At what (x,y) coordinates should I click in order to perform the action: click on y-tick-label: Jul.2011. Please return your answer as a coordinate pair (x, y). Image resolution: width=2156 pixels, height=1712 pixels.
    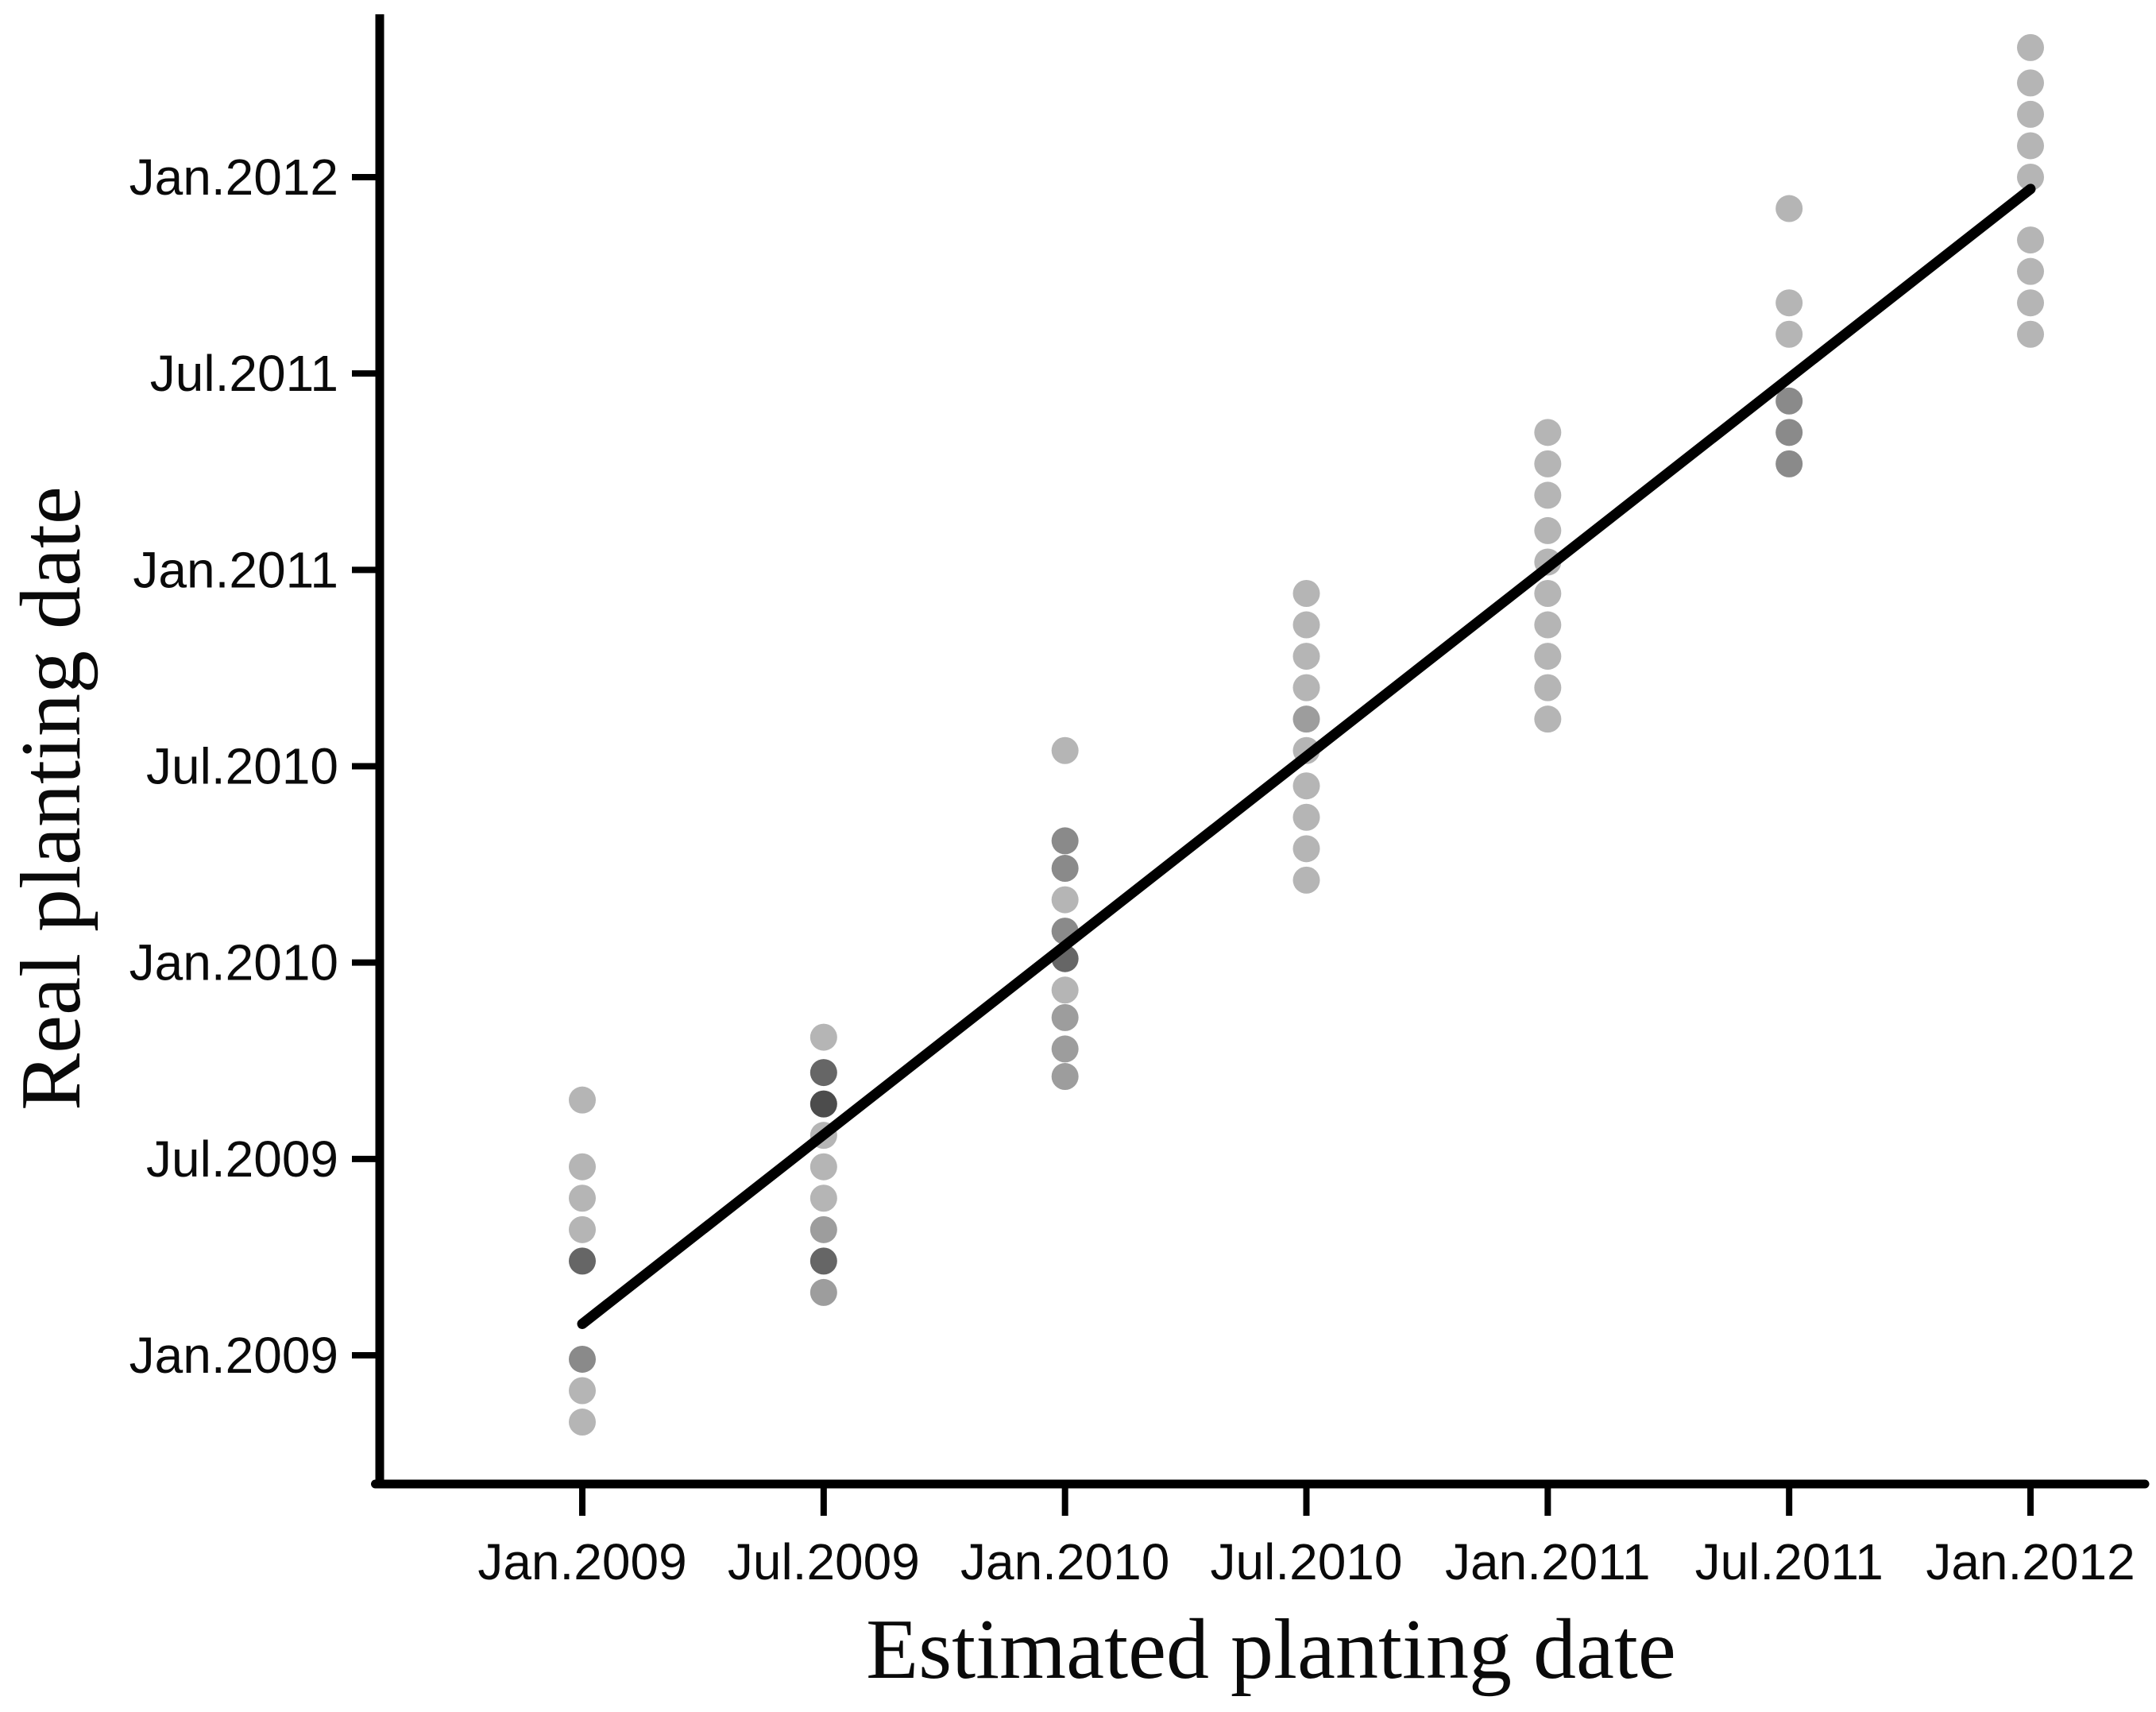
    Looking at the image, I should click on (244, 373).